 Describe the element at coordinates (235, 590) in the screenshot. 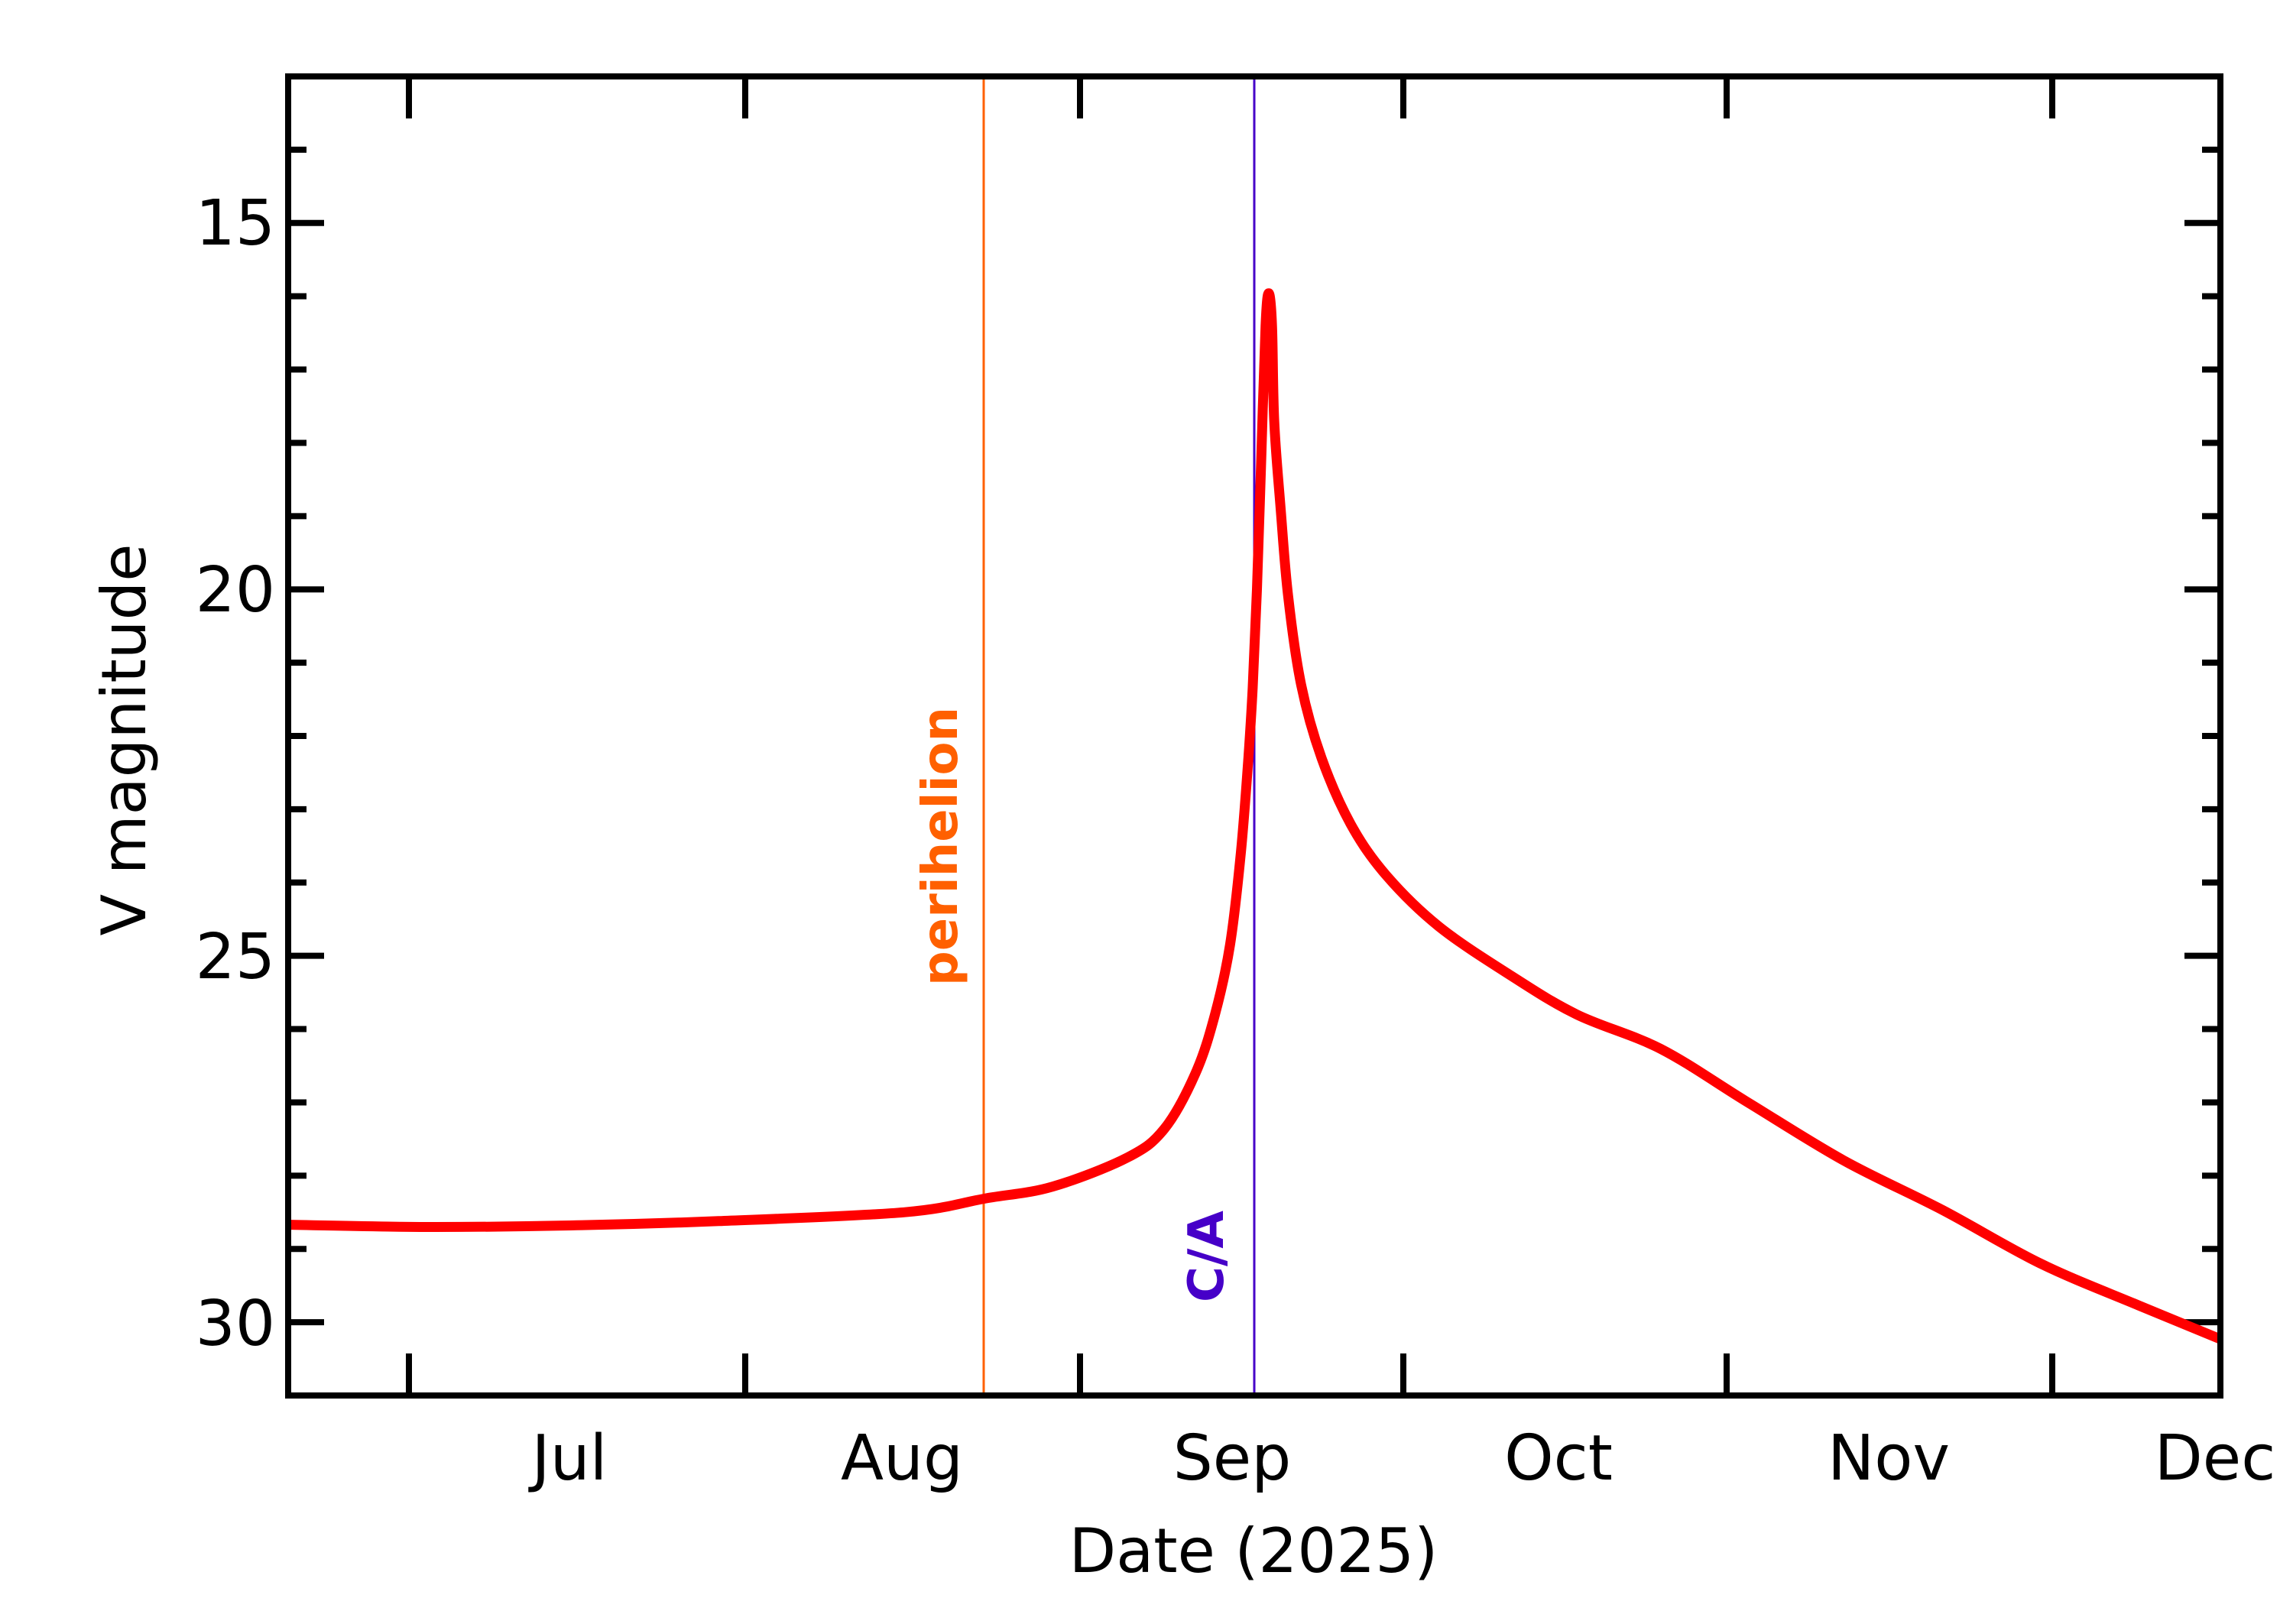

I see `y-tick-label-20: 20` at that location.